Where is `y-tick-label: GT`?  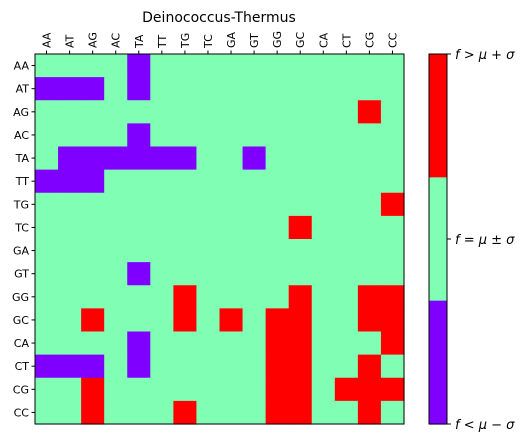
y-tick-label: GT is located at coordinates (21, 274).